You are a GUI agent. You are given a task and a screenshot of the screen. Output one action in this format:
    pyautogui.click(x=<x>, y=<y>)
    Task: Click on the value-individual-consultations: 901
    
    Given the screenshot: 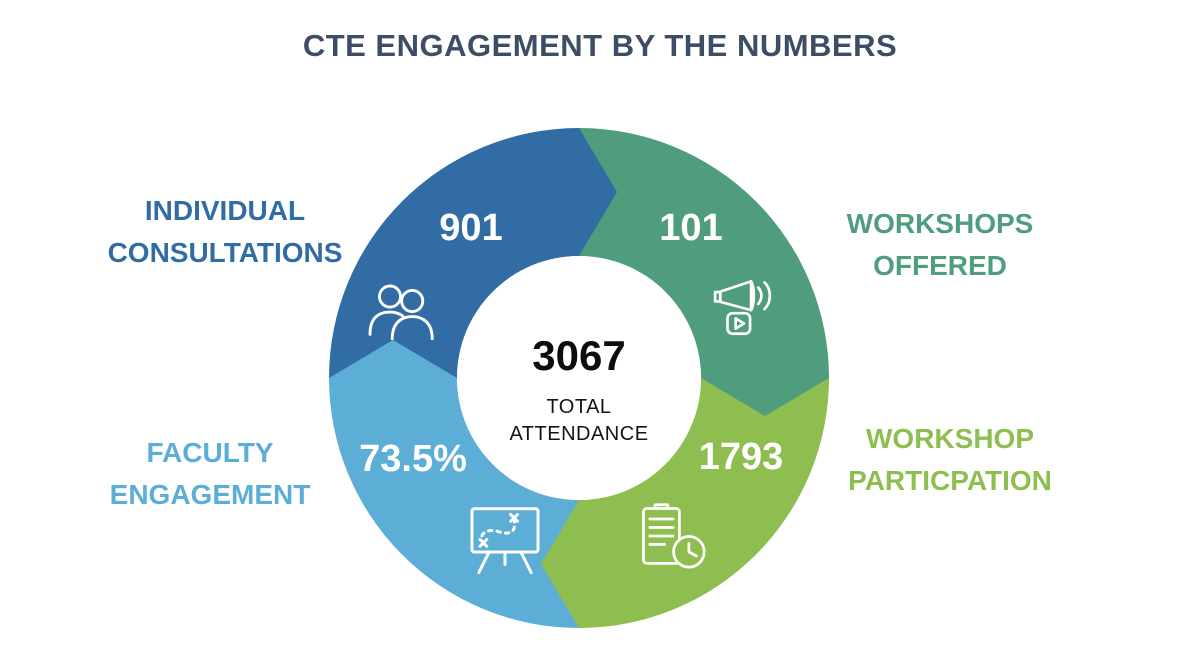 What is the action you would take?
    pyautogui.click(x=471, y=228)
    